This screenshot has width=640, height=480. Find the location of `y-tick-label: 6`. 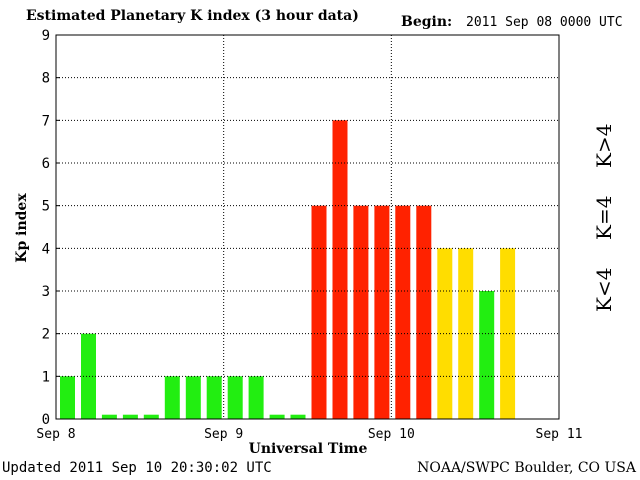

y-tick-label: 6 is located at coordinates (46, 164).